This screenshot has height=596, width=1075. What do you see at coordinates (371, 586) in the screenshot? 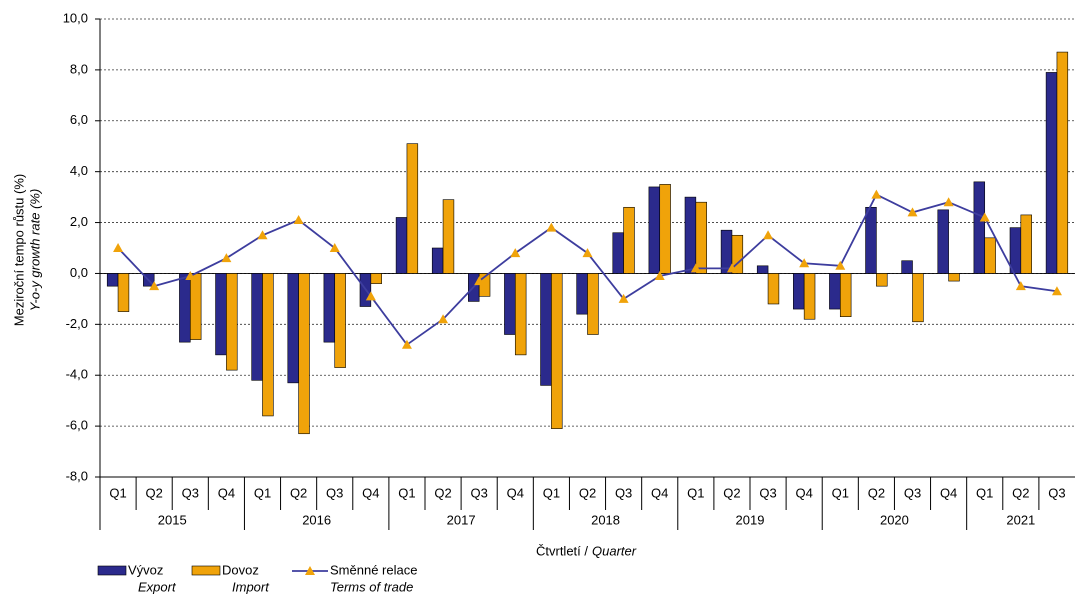
I see `legend-label-en: Terms of trade` at bounding box center [371, 586].